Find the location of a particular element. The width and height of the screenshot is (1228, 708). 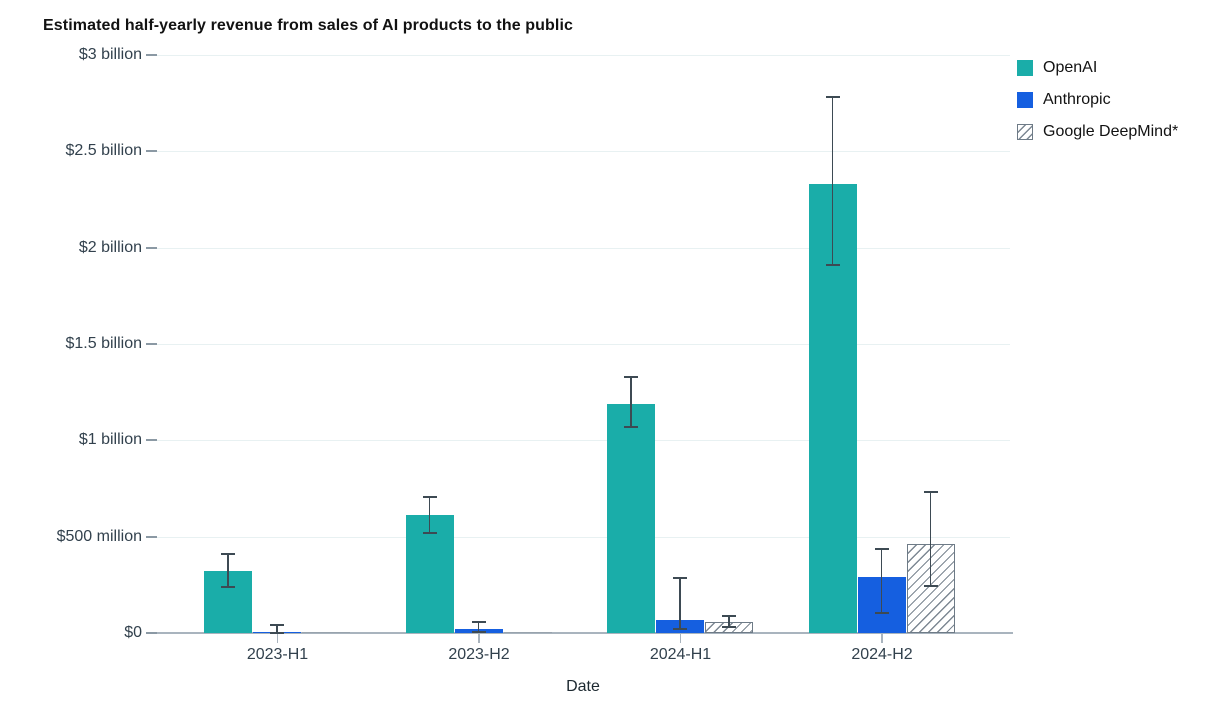

legend-item: Anthropic is located at coordinates (1097, 100).